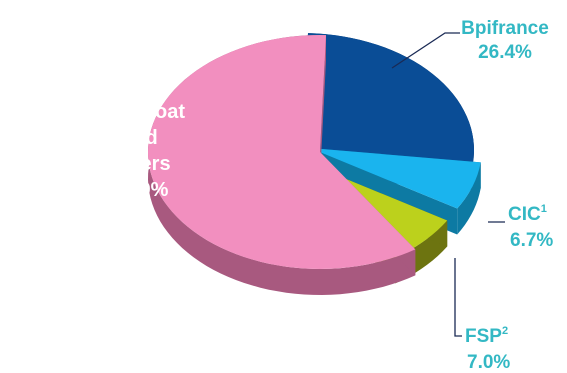  Describe the element at coordinates (505, 40) in the screenshot. I see `label-bpifrance: Bpifrance 26.4%` at that location.